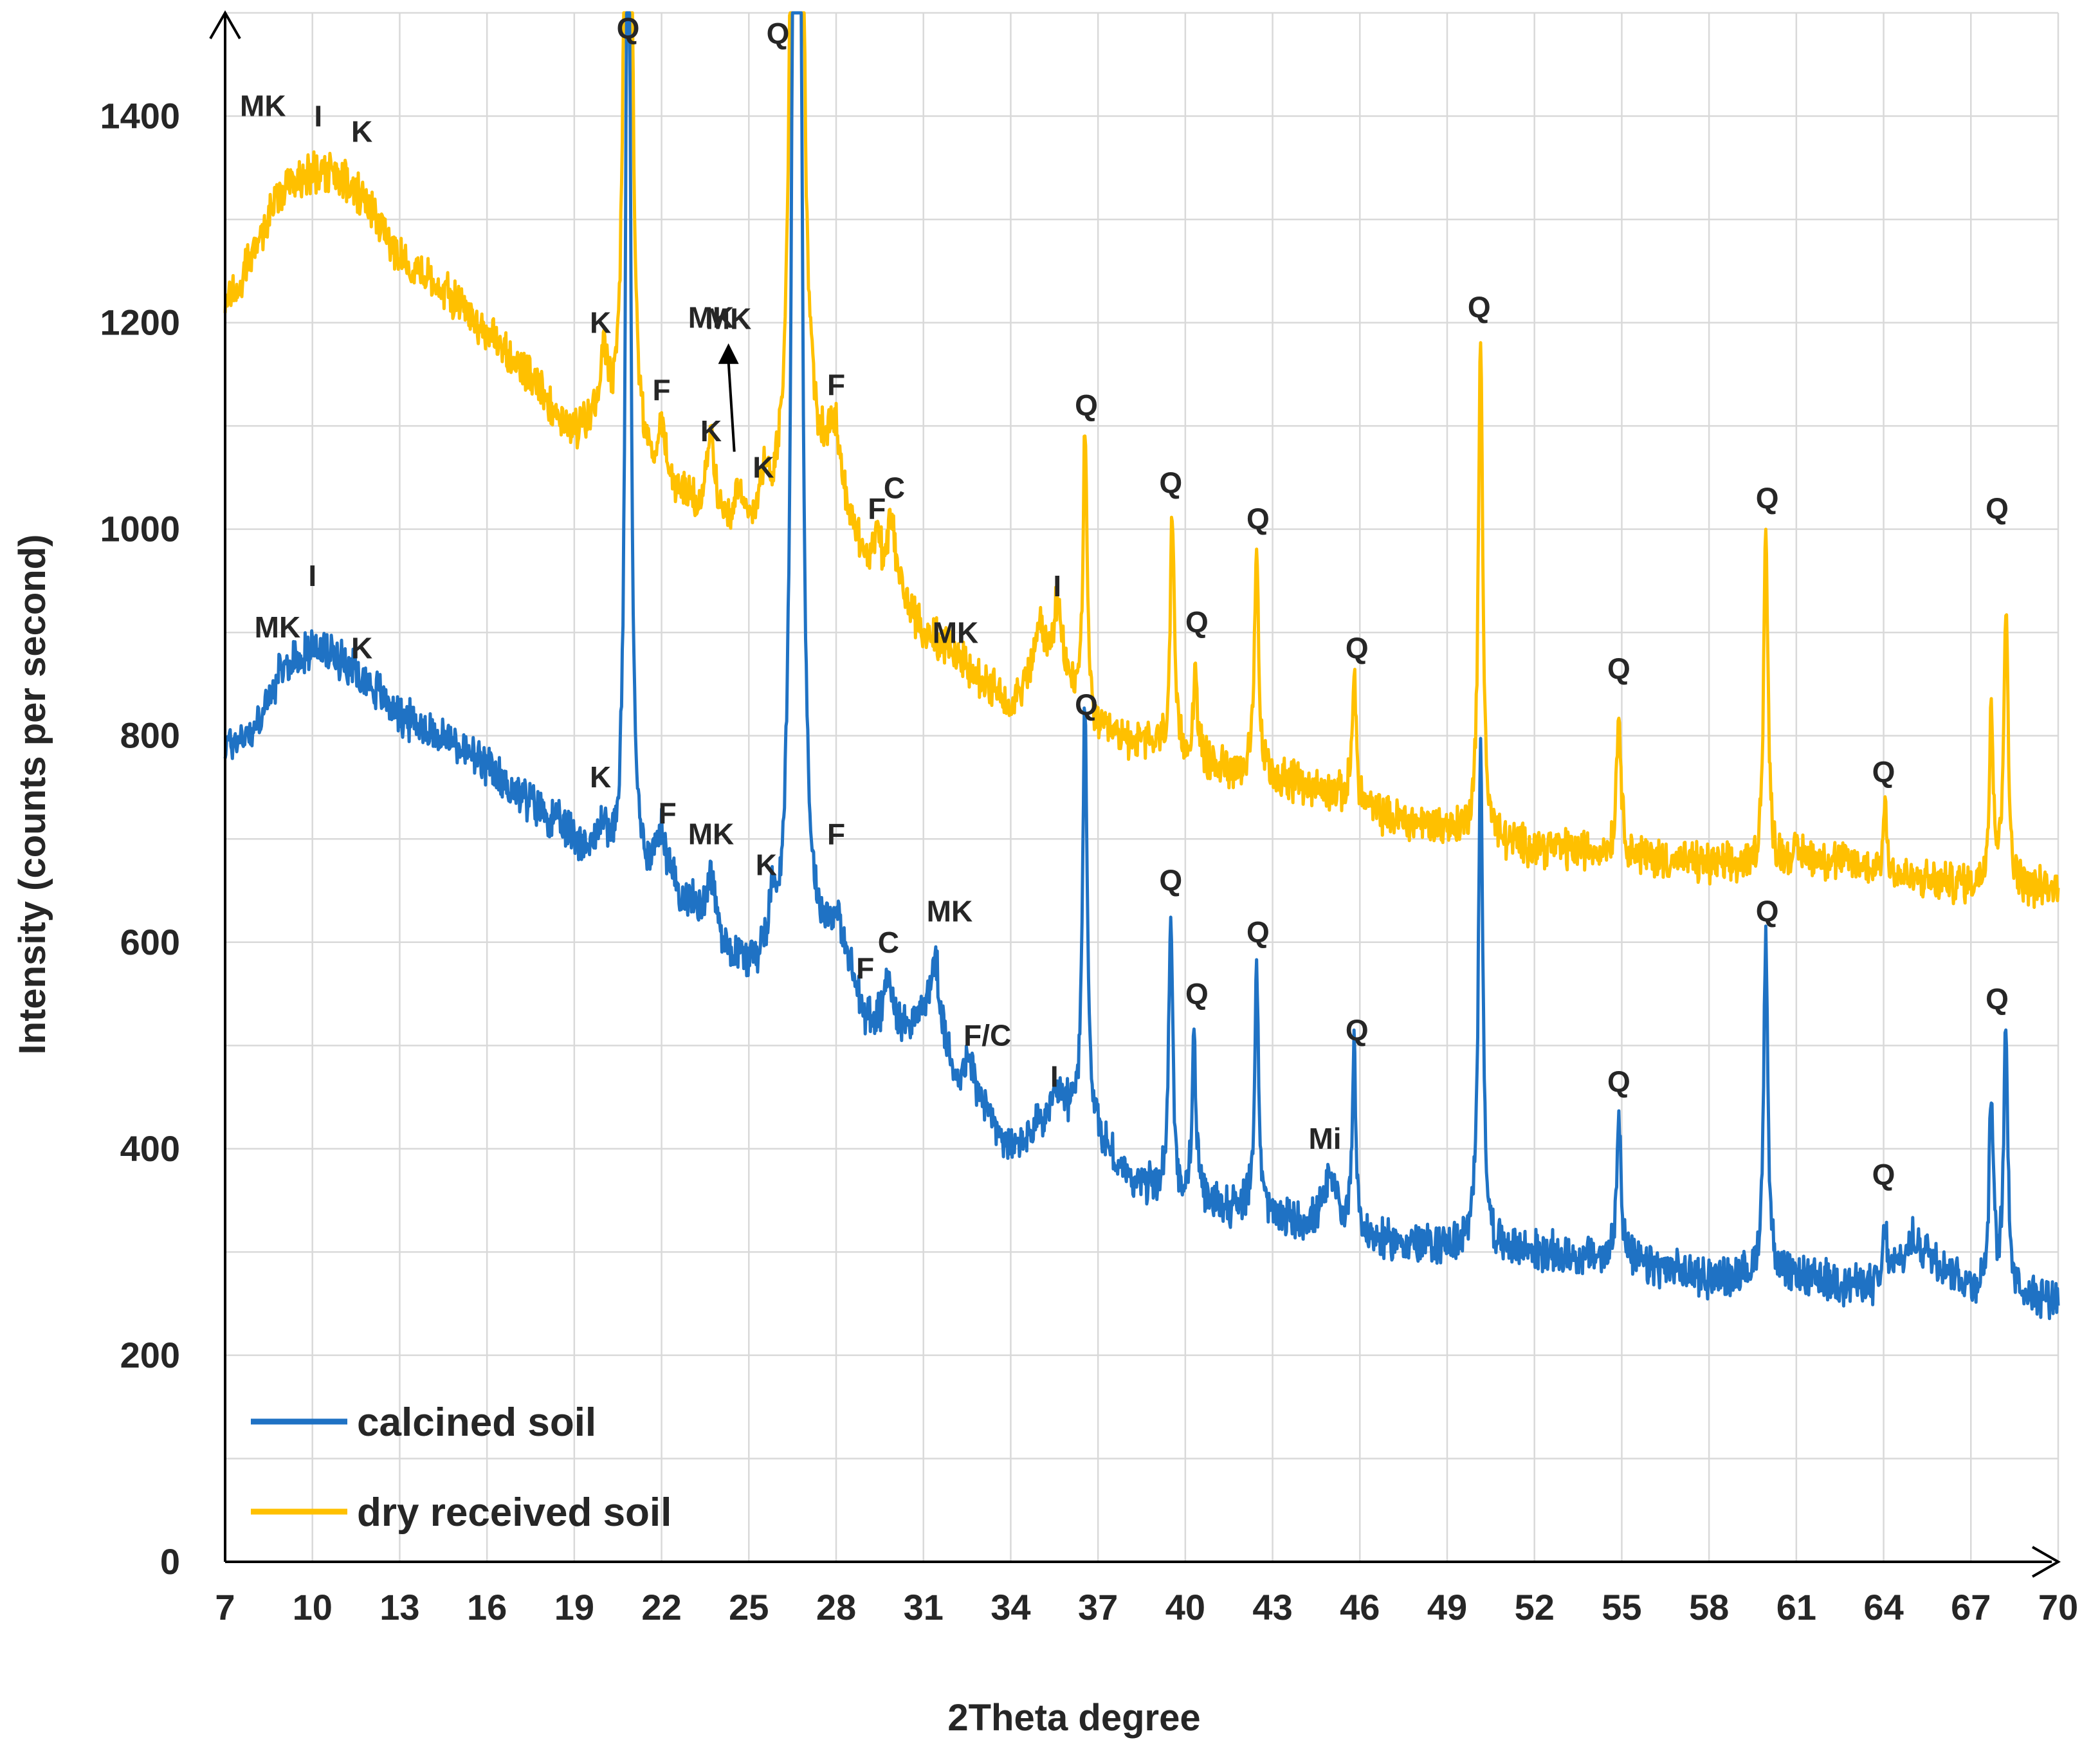 This screenshot has width=2100, height=1749. I want to click on mk-arrow: MK, so click(729, 377).